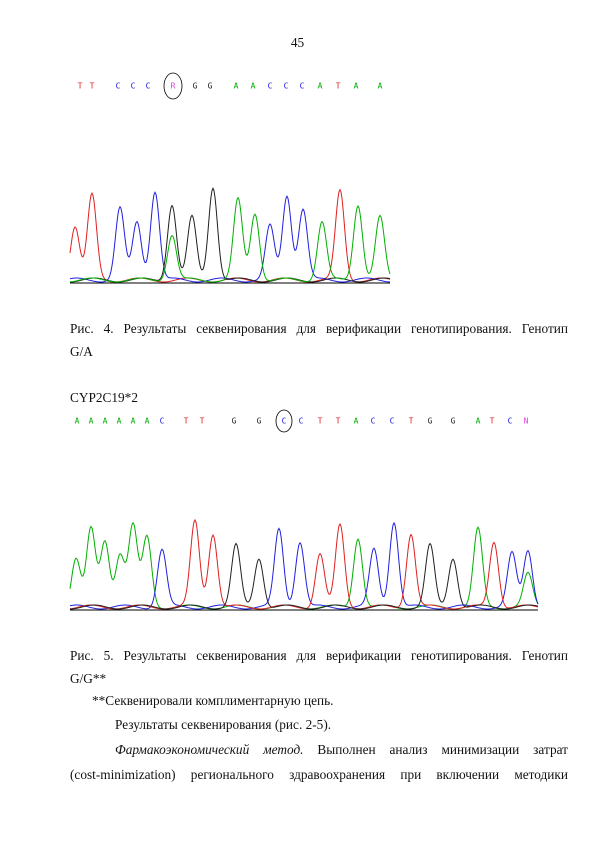 The height and width of the screenshot is (841, 595). What do you see at coordinates (442, 749) in the screenshot?
I see `text: Выполнен анализ минимизации затрат` at bounding box center [442, 749].